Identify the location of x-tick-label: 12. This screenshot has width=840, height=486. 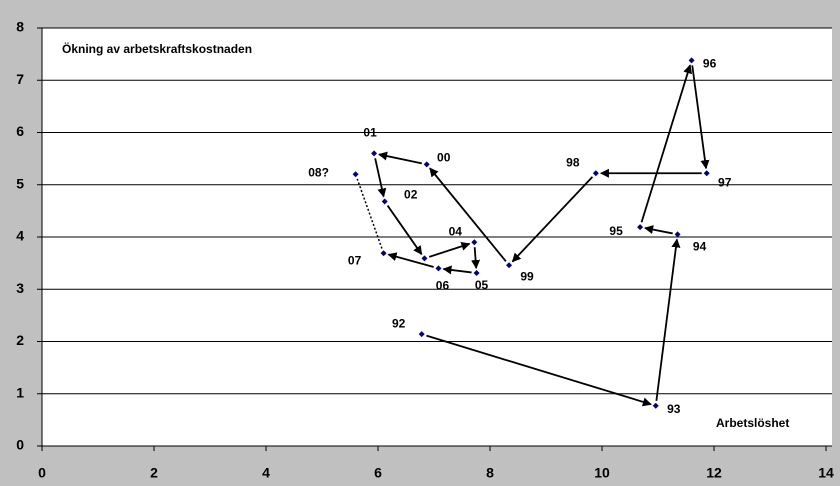
(714, 473).